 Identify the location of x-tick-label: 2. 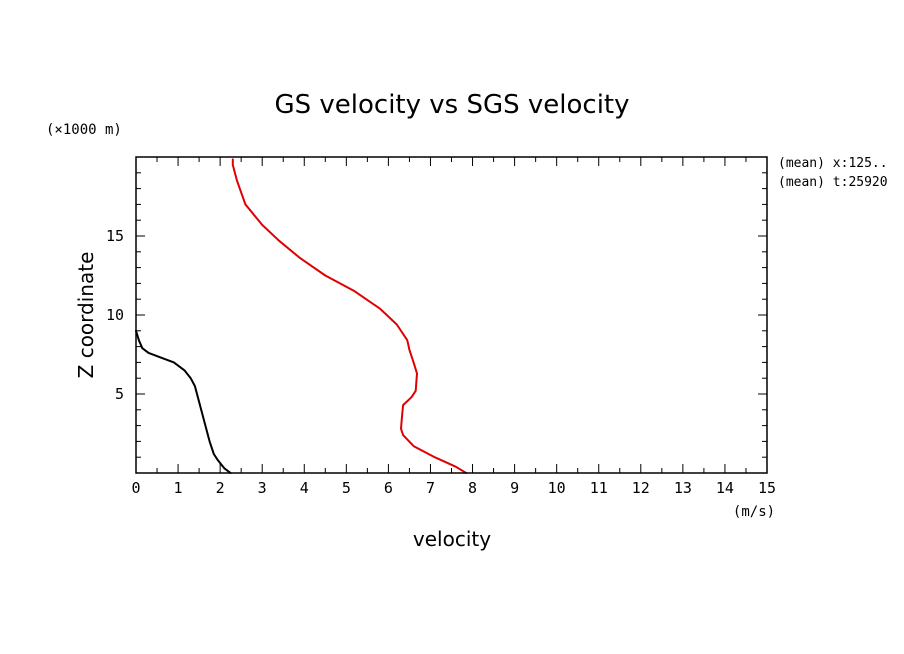
(220, 488).